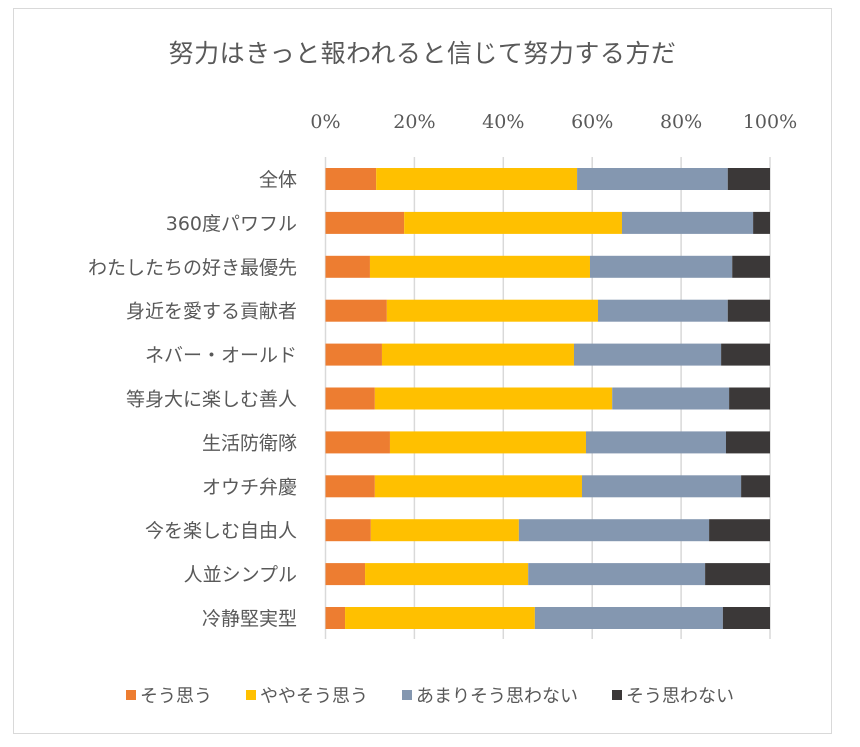 This screenshot has width=860, height=747. Describe the element at coordinates (680, 696) in the screenshot. I see `legend-label: そう思わない` at that location.